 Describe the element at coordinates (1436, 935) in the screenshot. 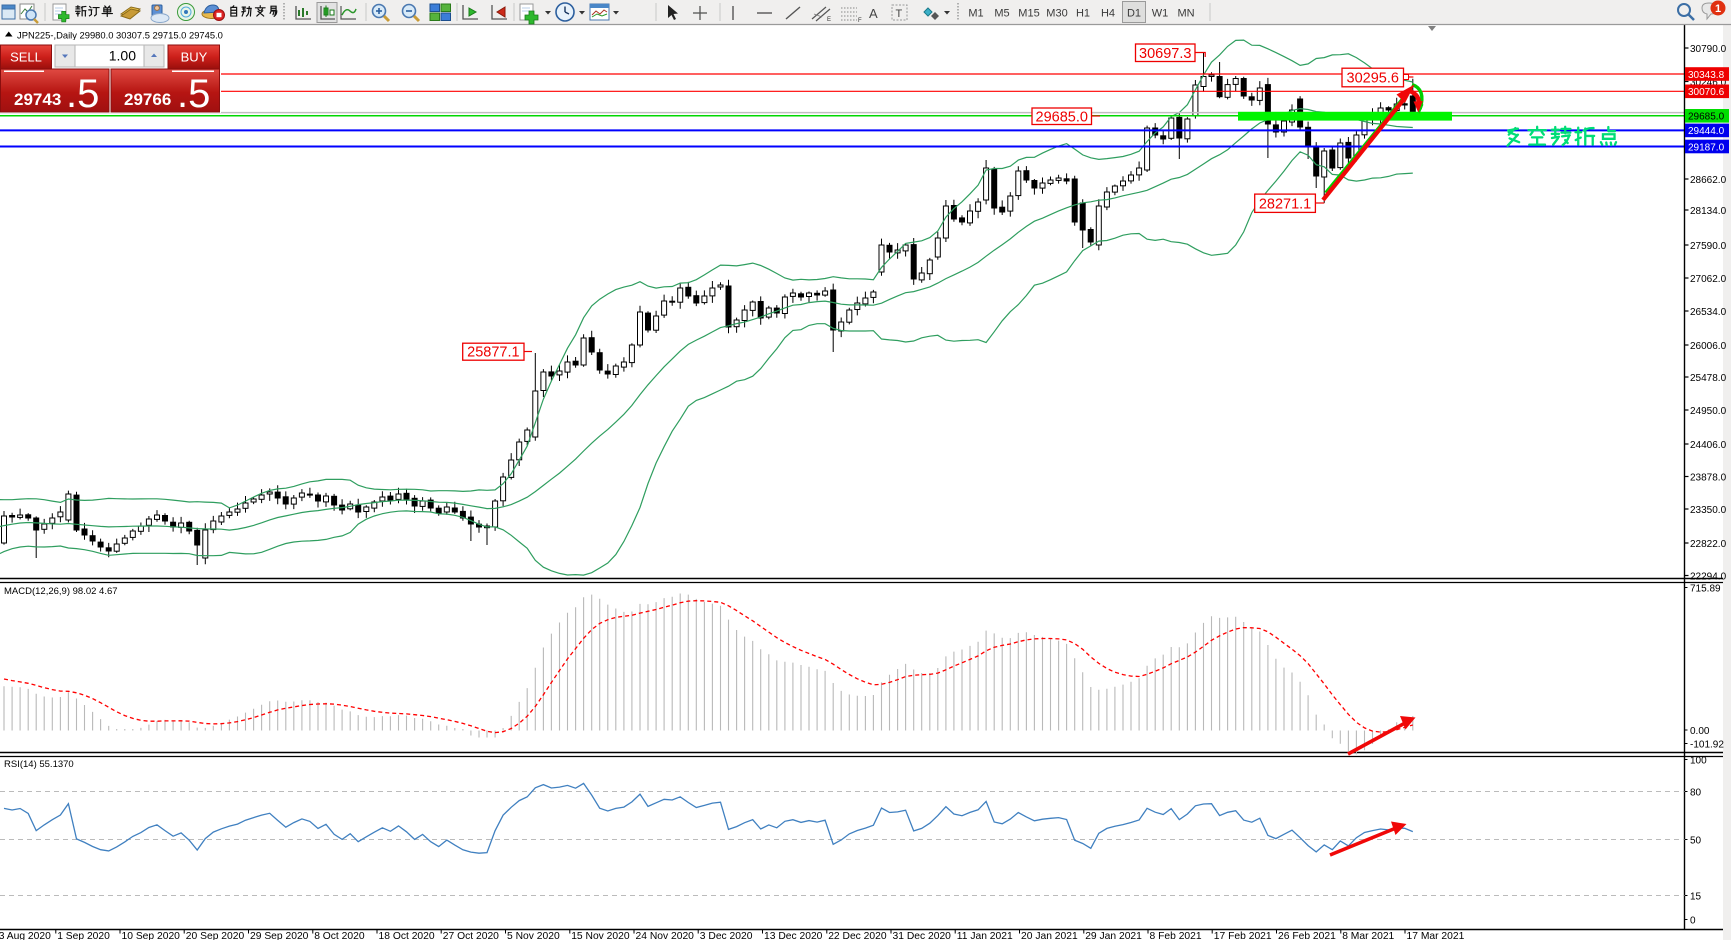

I see `svg-text: 17 Mar 2021` at that location.